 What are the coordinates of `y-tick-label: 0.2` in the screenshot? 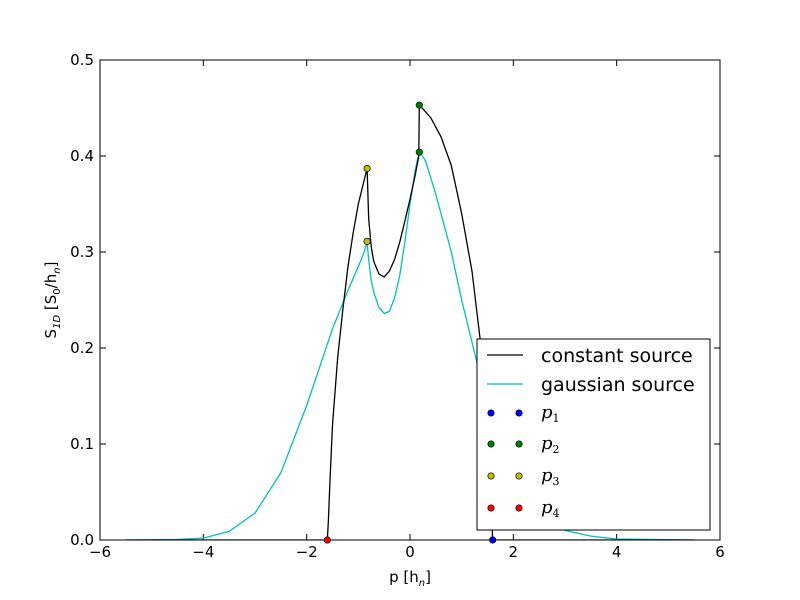 It's located at (82, 348).